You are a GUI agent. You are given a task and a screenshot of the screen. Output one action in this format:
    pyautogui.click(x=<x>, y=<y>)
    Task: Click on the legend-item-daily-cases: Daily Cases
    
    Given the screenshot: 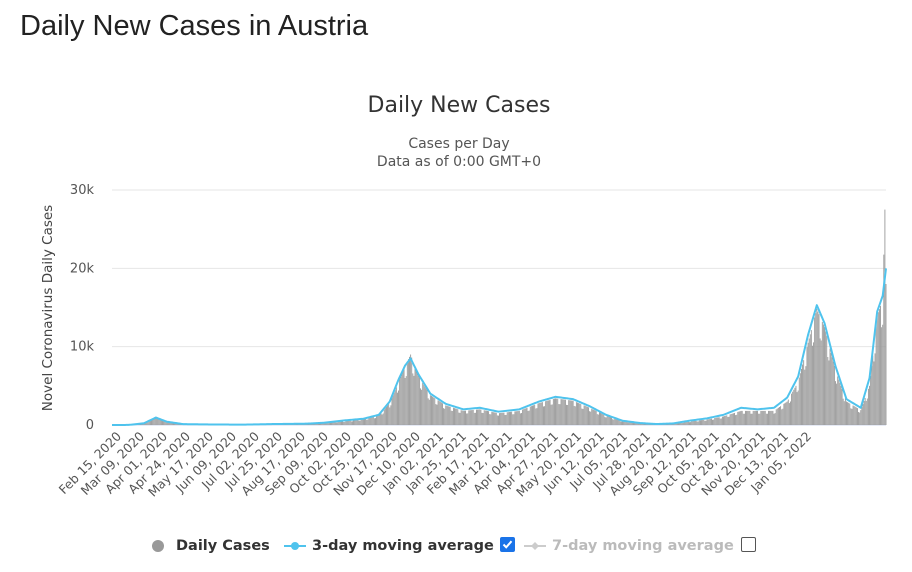 What is the action you would take?
    pyautogui.click(x=210, y=546)
    